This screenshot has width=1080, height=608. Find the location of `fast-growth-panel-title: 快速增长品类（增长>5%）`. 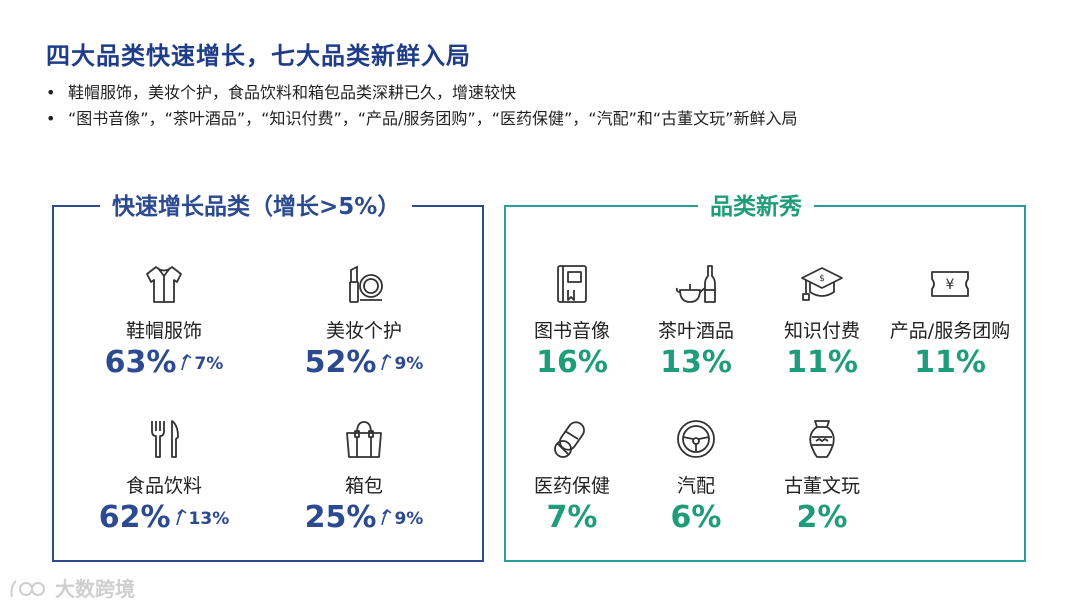

fast-growth-panel-title: 快速增长品类（增长>5%） is located at coordinates (256, 204).